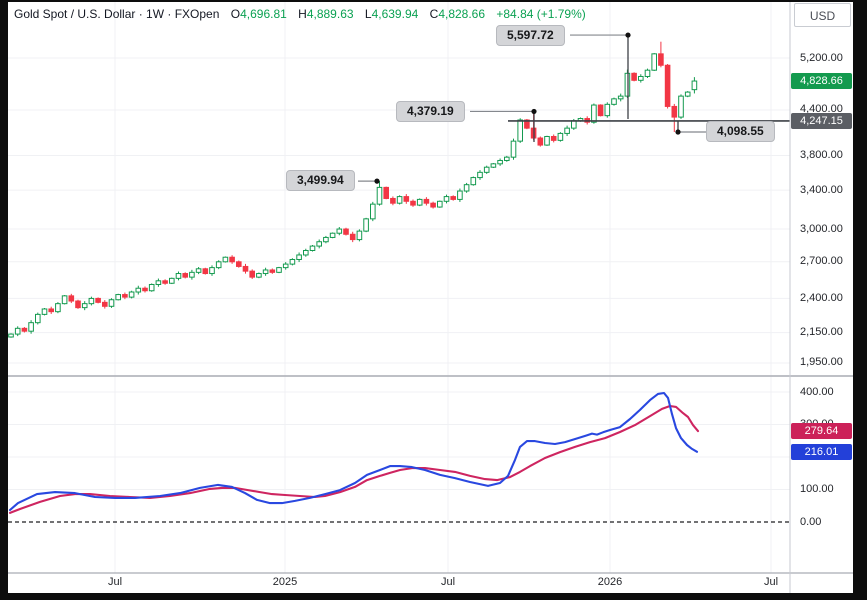 The width and height of the screenshot is (867, 600). Describe the element at coordinates (541, 14) in the screenshot. I see `change-value: +84.84 (+1.79%)` at that location.